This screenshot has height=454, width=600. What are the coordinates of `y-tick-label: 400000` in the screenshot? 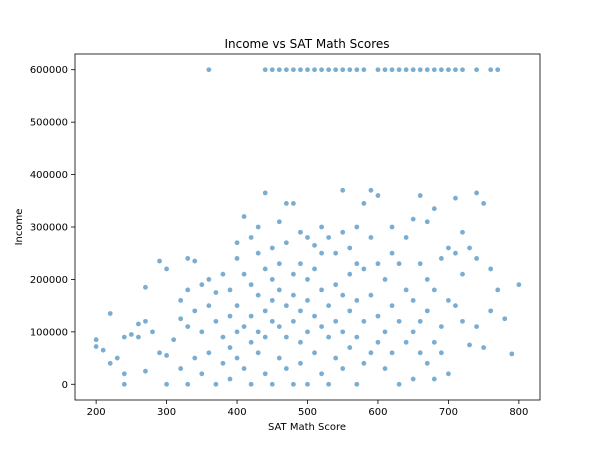 It's located at (49, 175).